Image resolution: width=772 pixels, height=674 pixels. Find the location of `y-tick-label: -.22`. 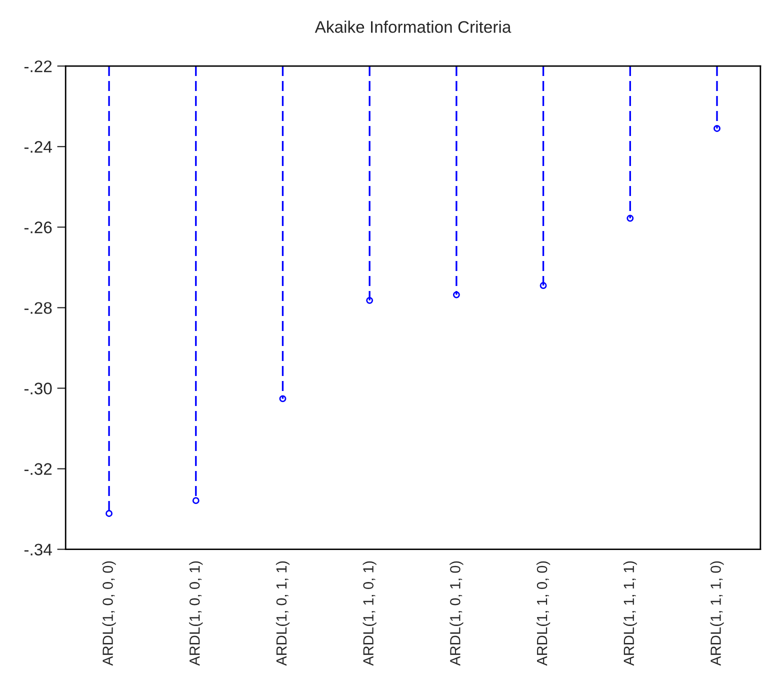

y-tick-label: -.22 is located at coordinates (38, 66).